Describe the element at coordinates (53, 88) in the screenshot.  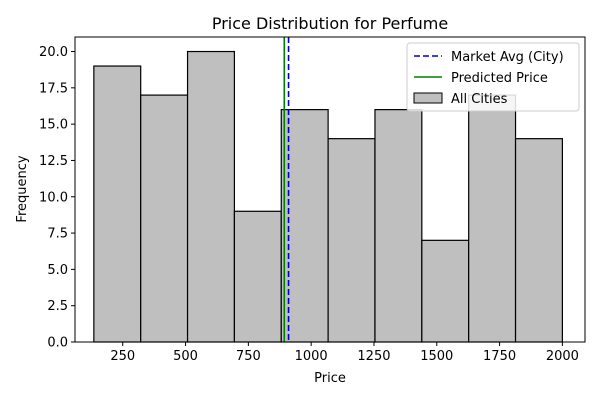
I see `y-tick-label: 17.5` at that location.